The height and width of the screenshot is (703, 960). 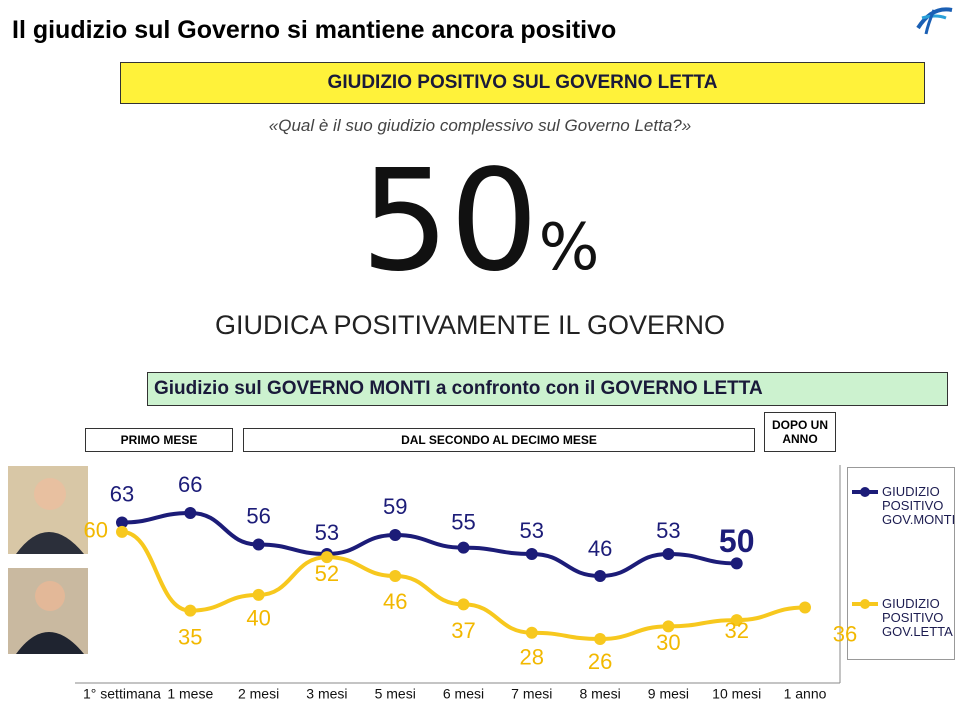 I want to click on data-label: 36, so click(x=845, y=633).